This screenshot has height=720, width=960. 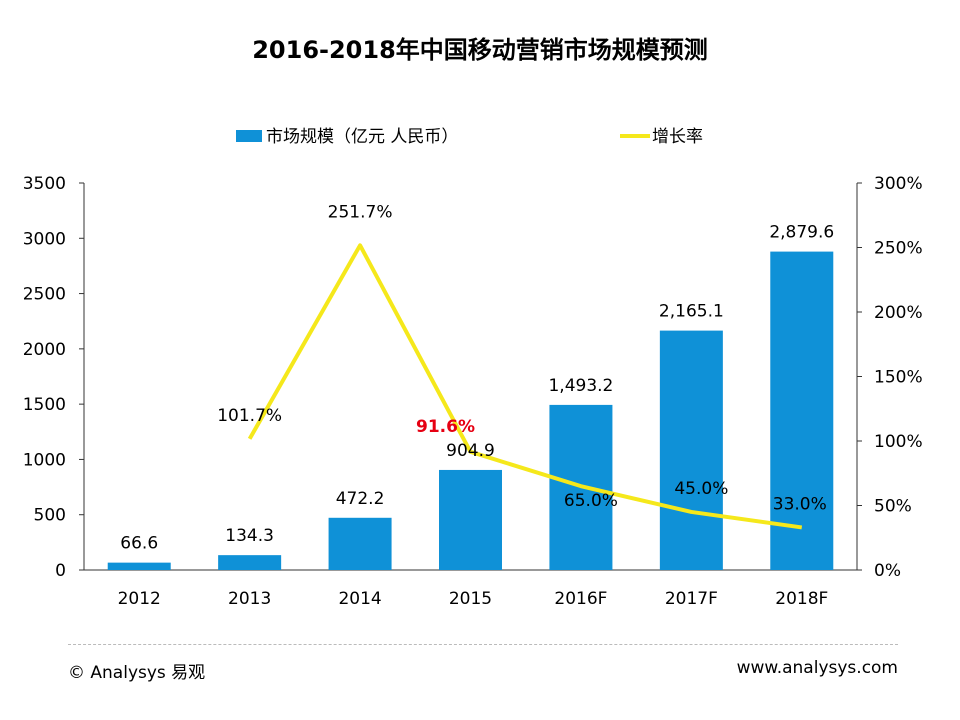 What do you see at coordinates (249, 599) in the screenshot?
I see `x-tick-label: 2013` at bounding box center [249, 599].